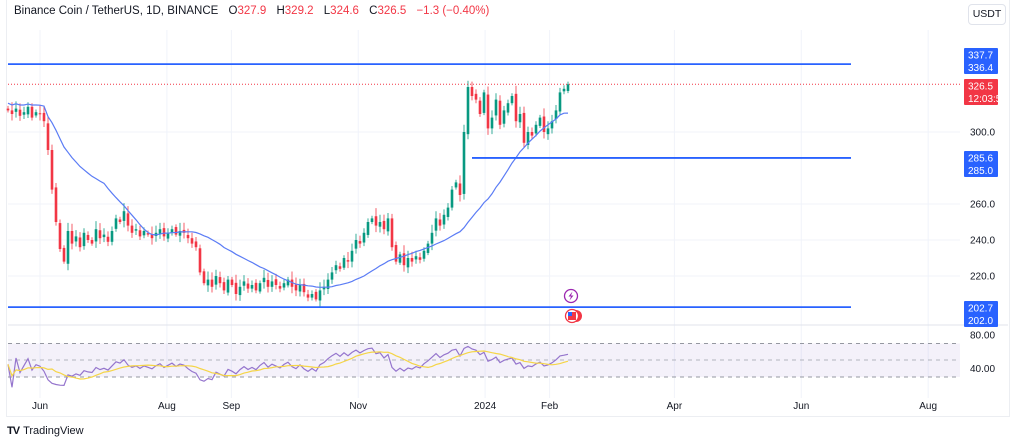  I want to click on rsi-line, so click(288, 366).